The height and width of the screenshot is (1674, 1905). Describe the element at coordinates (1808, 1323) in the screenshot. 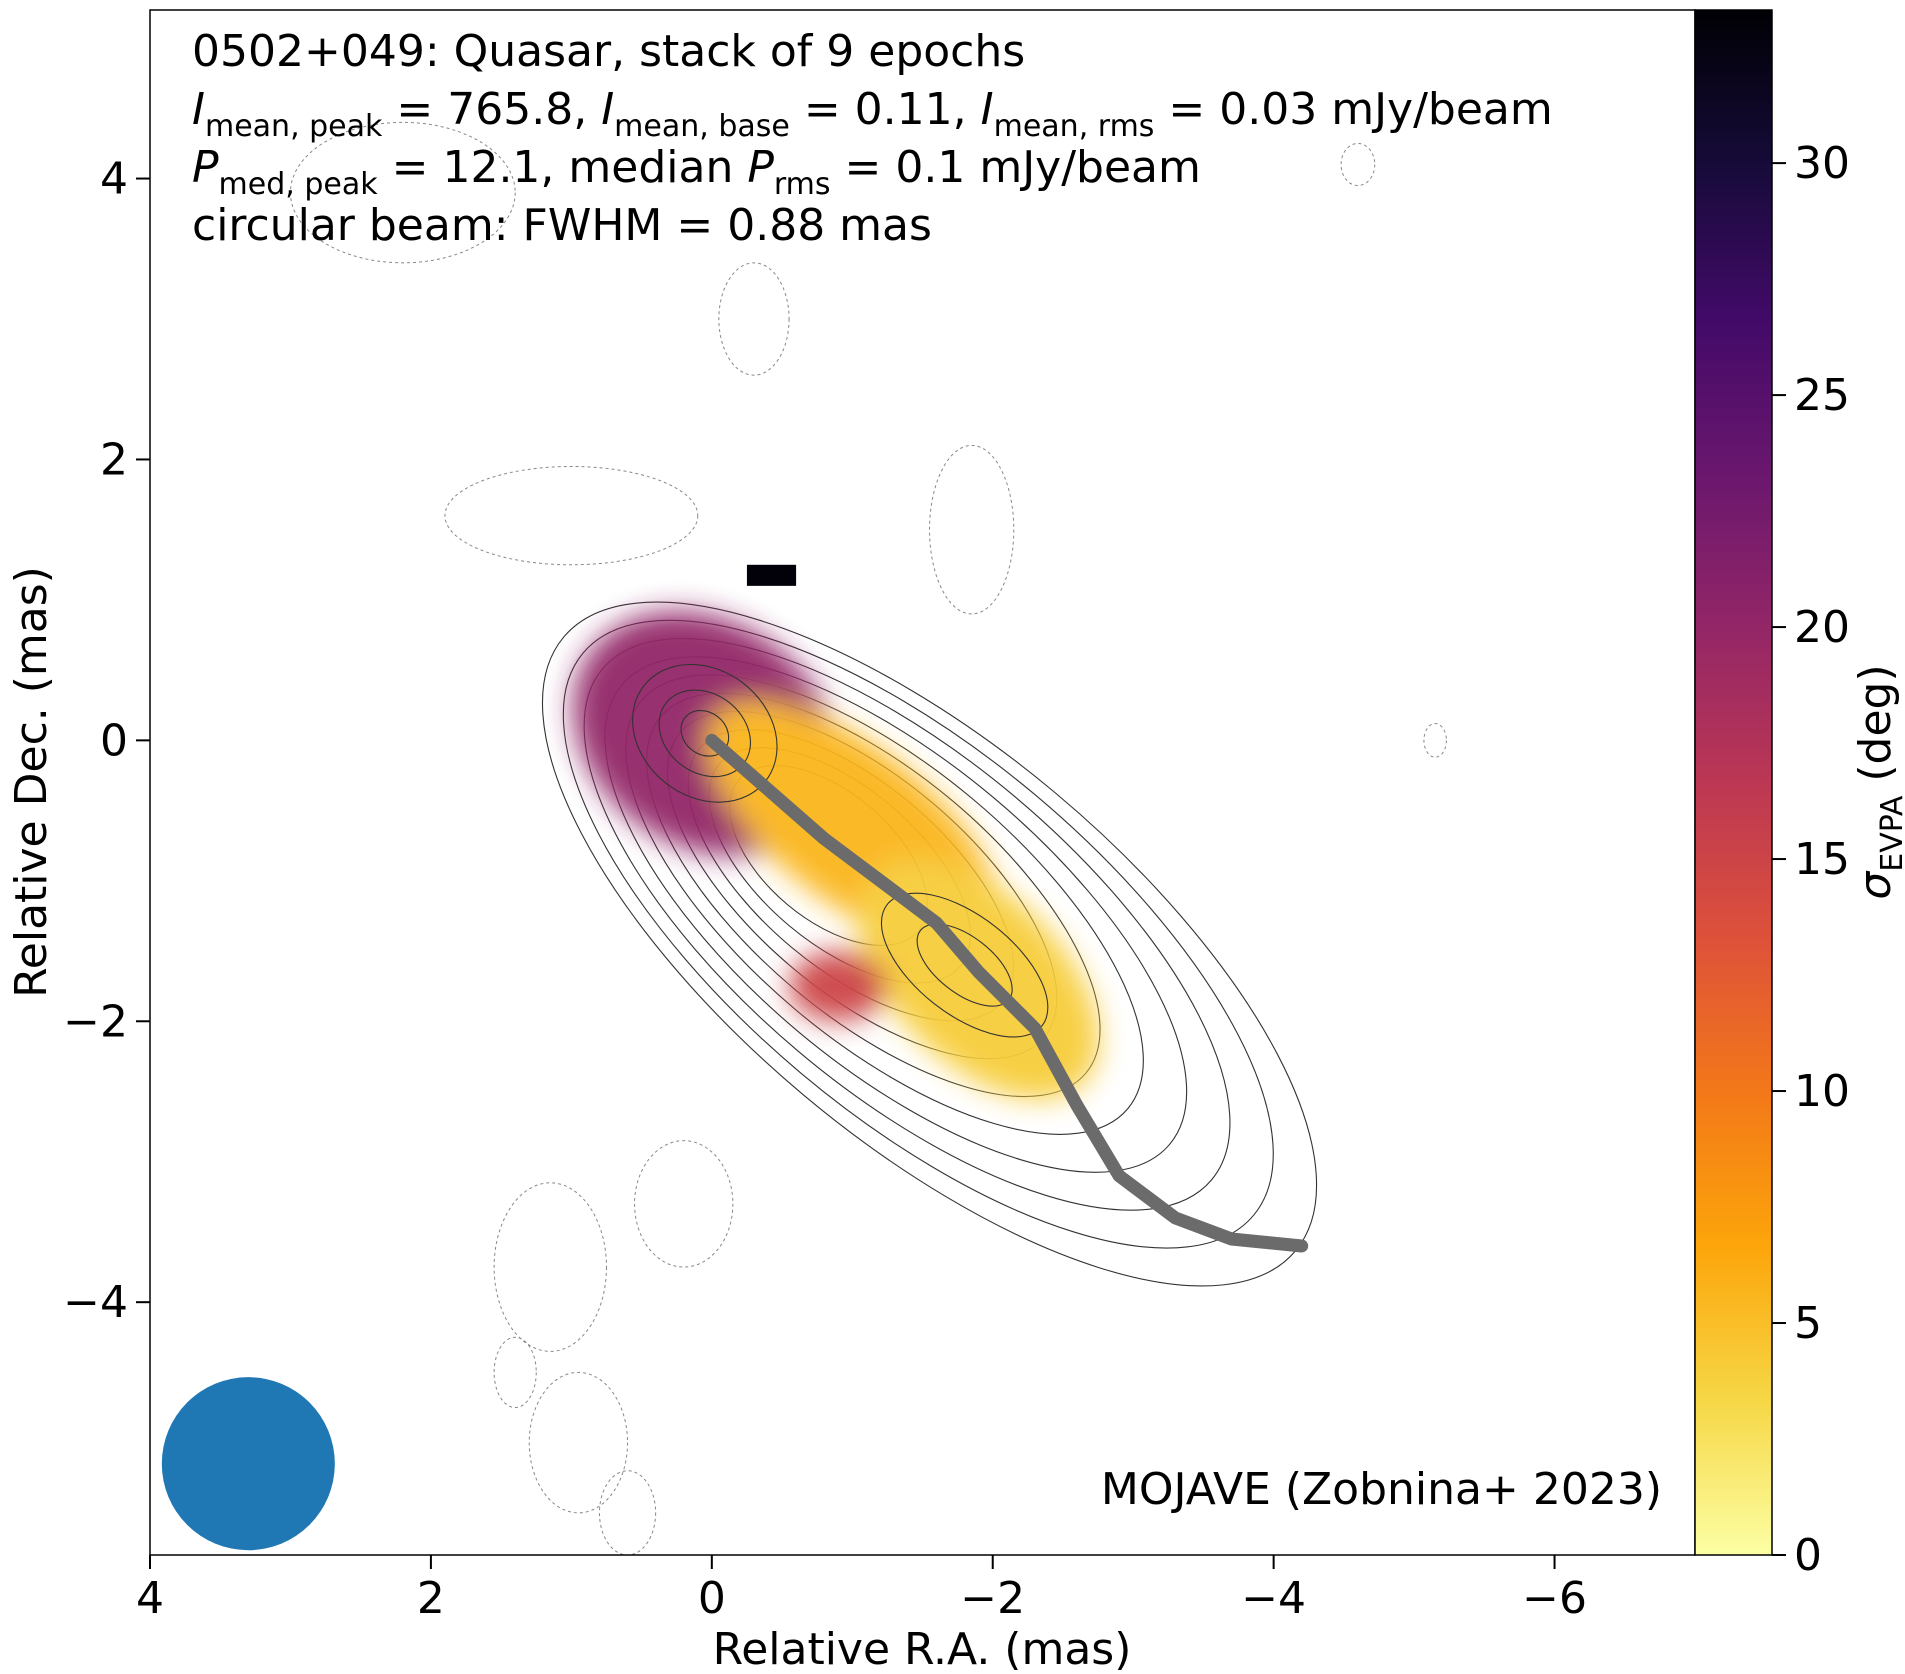

I see `colorbar-tick-label: 5` at that location.